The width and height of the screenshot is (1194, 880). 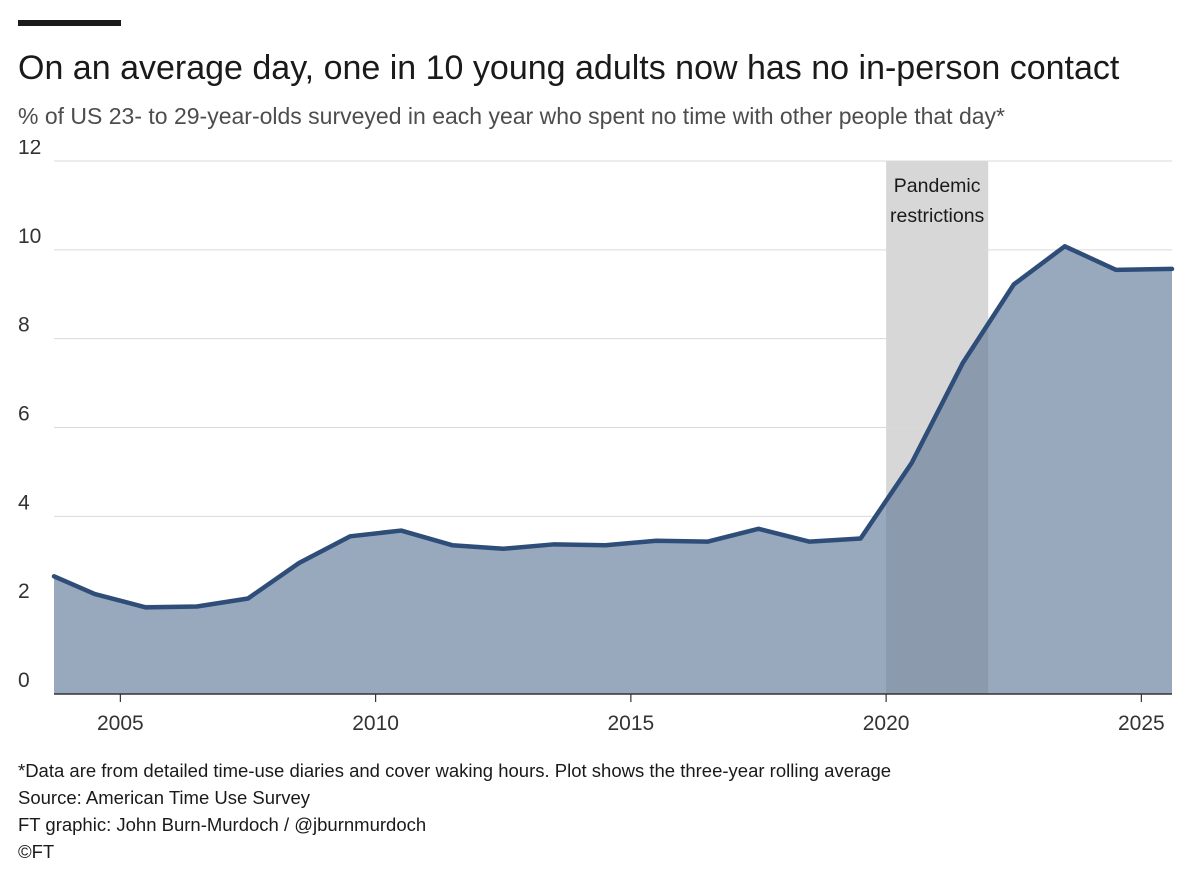 What do you see at coordinates (937, 186) in the screenshot?
I see `band-label-line-1: Pandemic` at bounding box center [937, 186].